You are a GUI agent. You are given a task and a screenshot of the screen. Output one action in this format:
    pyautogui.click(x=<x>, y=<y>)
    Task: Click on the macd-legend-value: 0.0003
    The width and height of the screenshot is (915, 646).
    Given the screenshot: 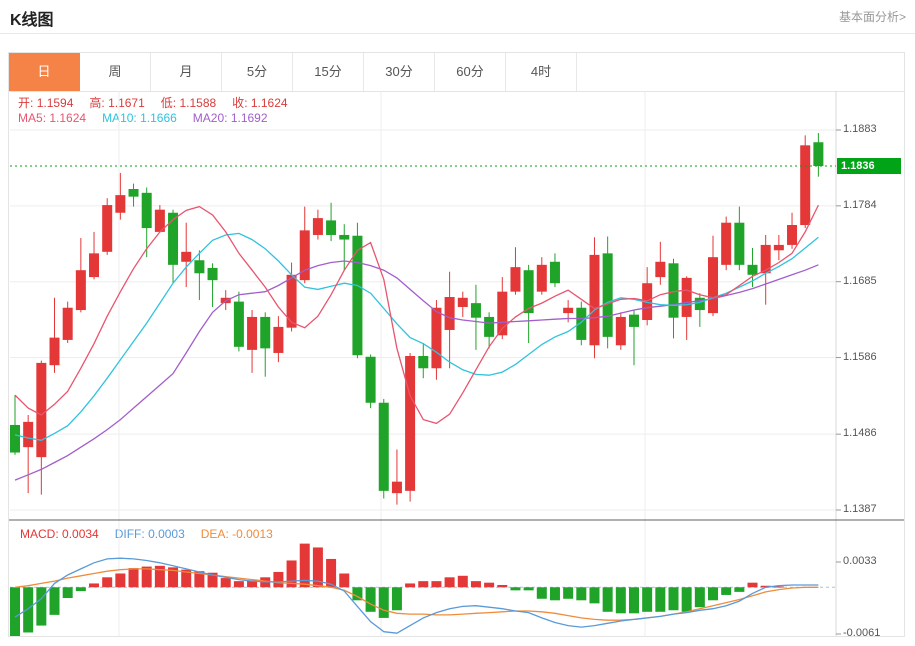 What is the action you would take?
    pyautogui.click(x=166, y=534)
    